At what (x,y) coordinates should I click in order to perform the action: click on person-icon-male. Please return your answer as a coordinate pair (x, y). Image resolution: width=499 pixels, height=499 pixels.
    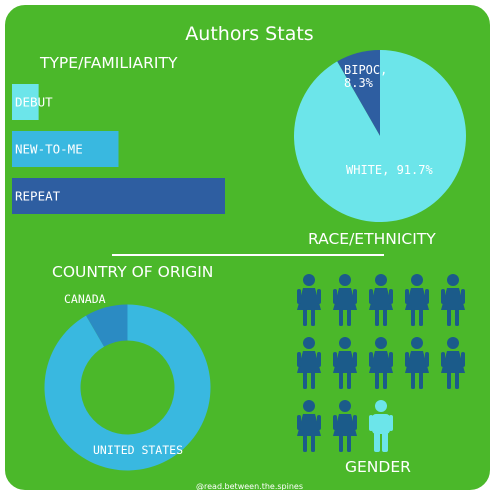
    Looking at the image, I should click on (381, 426).